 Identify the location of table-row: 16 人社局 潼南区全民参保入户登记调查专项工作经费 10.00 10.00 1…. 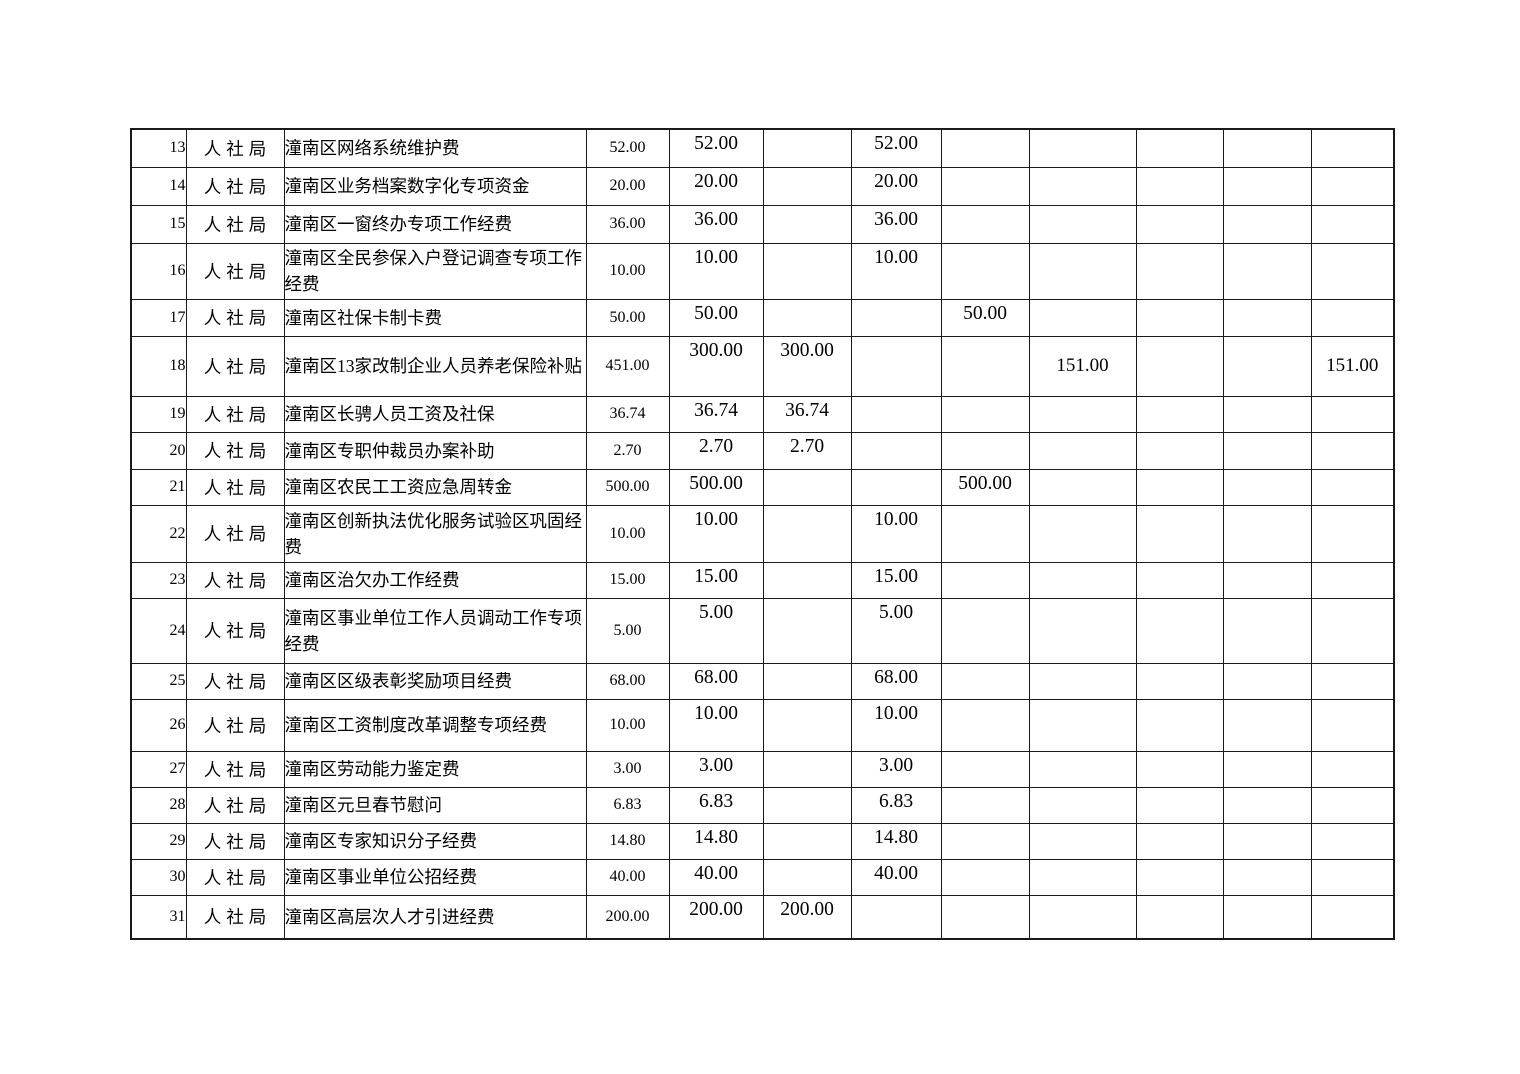
(762, 271).